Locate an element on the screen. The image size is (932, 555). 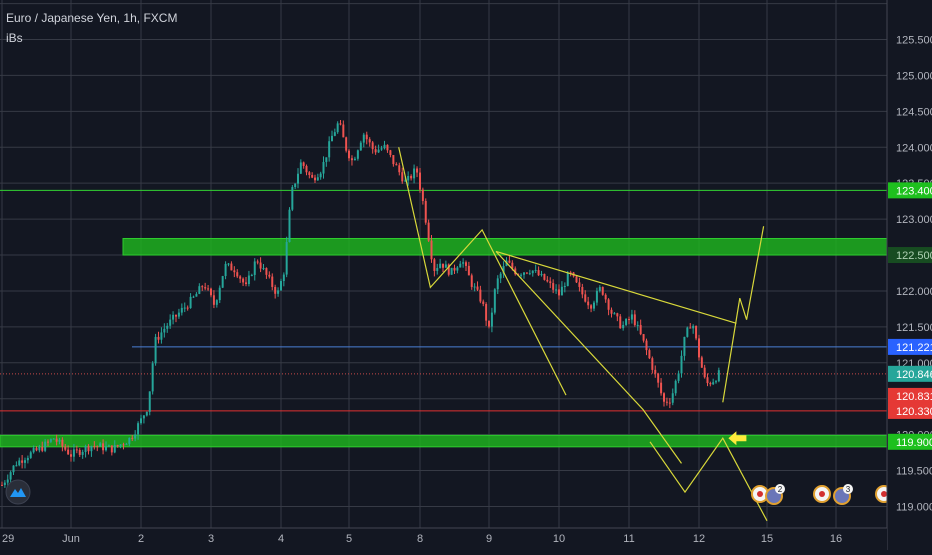
tradingview-logo-icon is located at coordinates (18, 492).